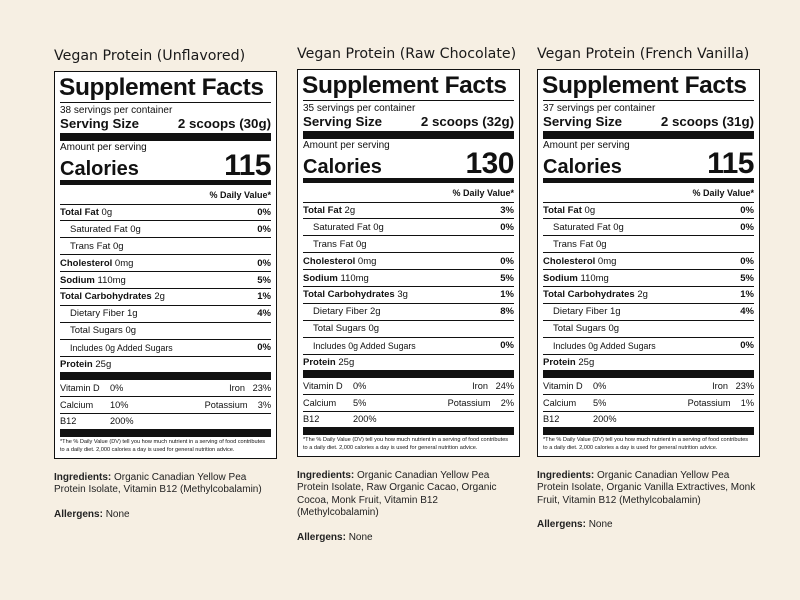 The height and width of the screenshot is (600, 800). Describe the element at coordinates (119, 404) in the screenshot. I see `calcium-value: 10%` at that location.